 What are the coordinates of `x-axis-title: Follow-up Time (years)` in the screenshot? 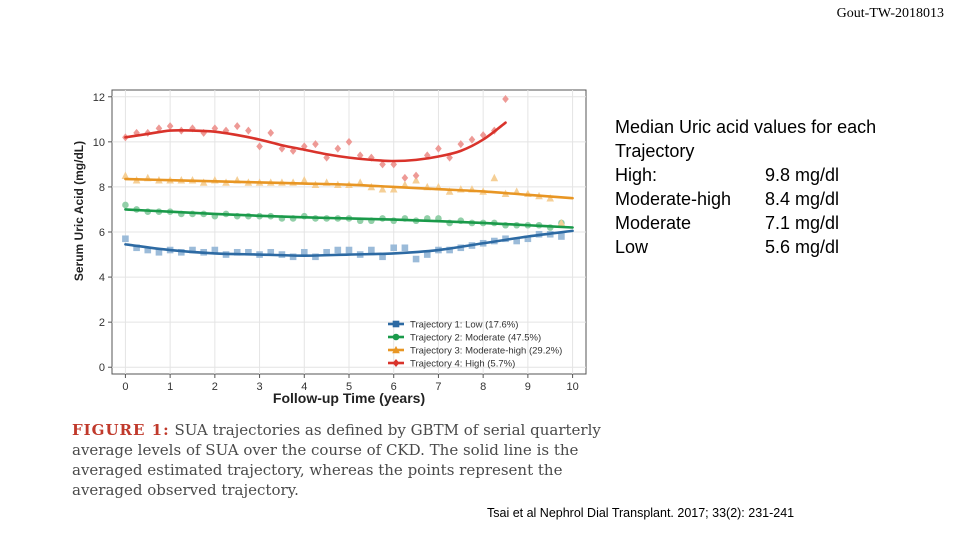 It's located at (349, 398).